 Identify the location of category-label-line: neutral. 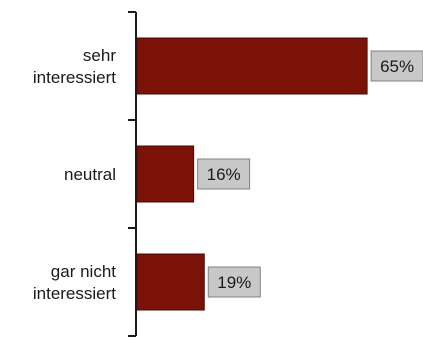
(90, 174).